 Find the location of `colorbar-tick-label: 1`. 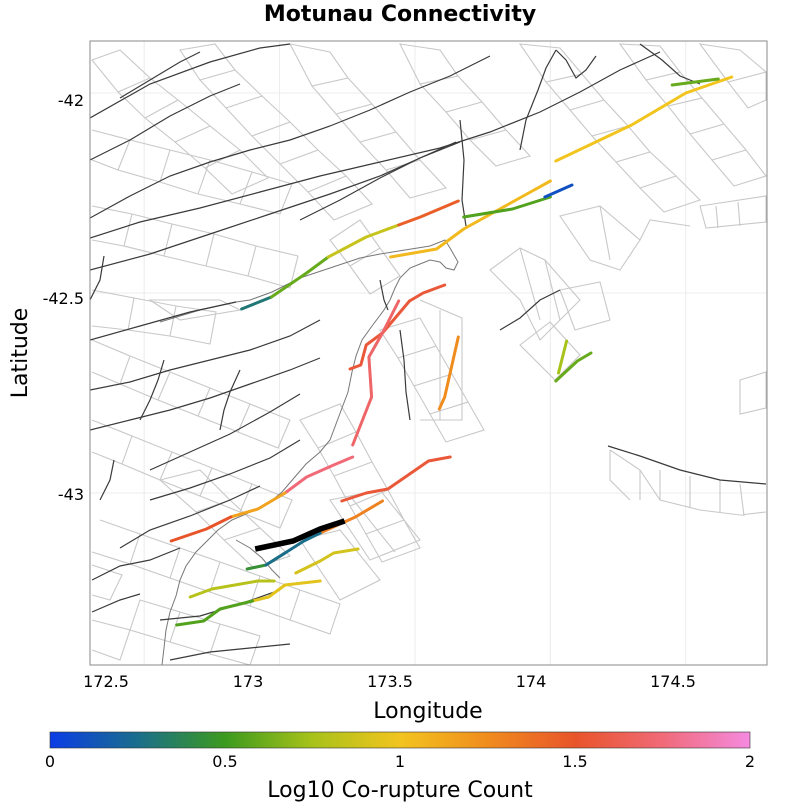

colorbar-tick-label: 1 is located at coordinates (400, 761).